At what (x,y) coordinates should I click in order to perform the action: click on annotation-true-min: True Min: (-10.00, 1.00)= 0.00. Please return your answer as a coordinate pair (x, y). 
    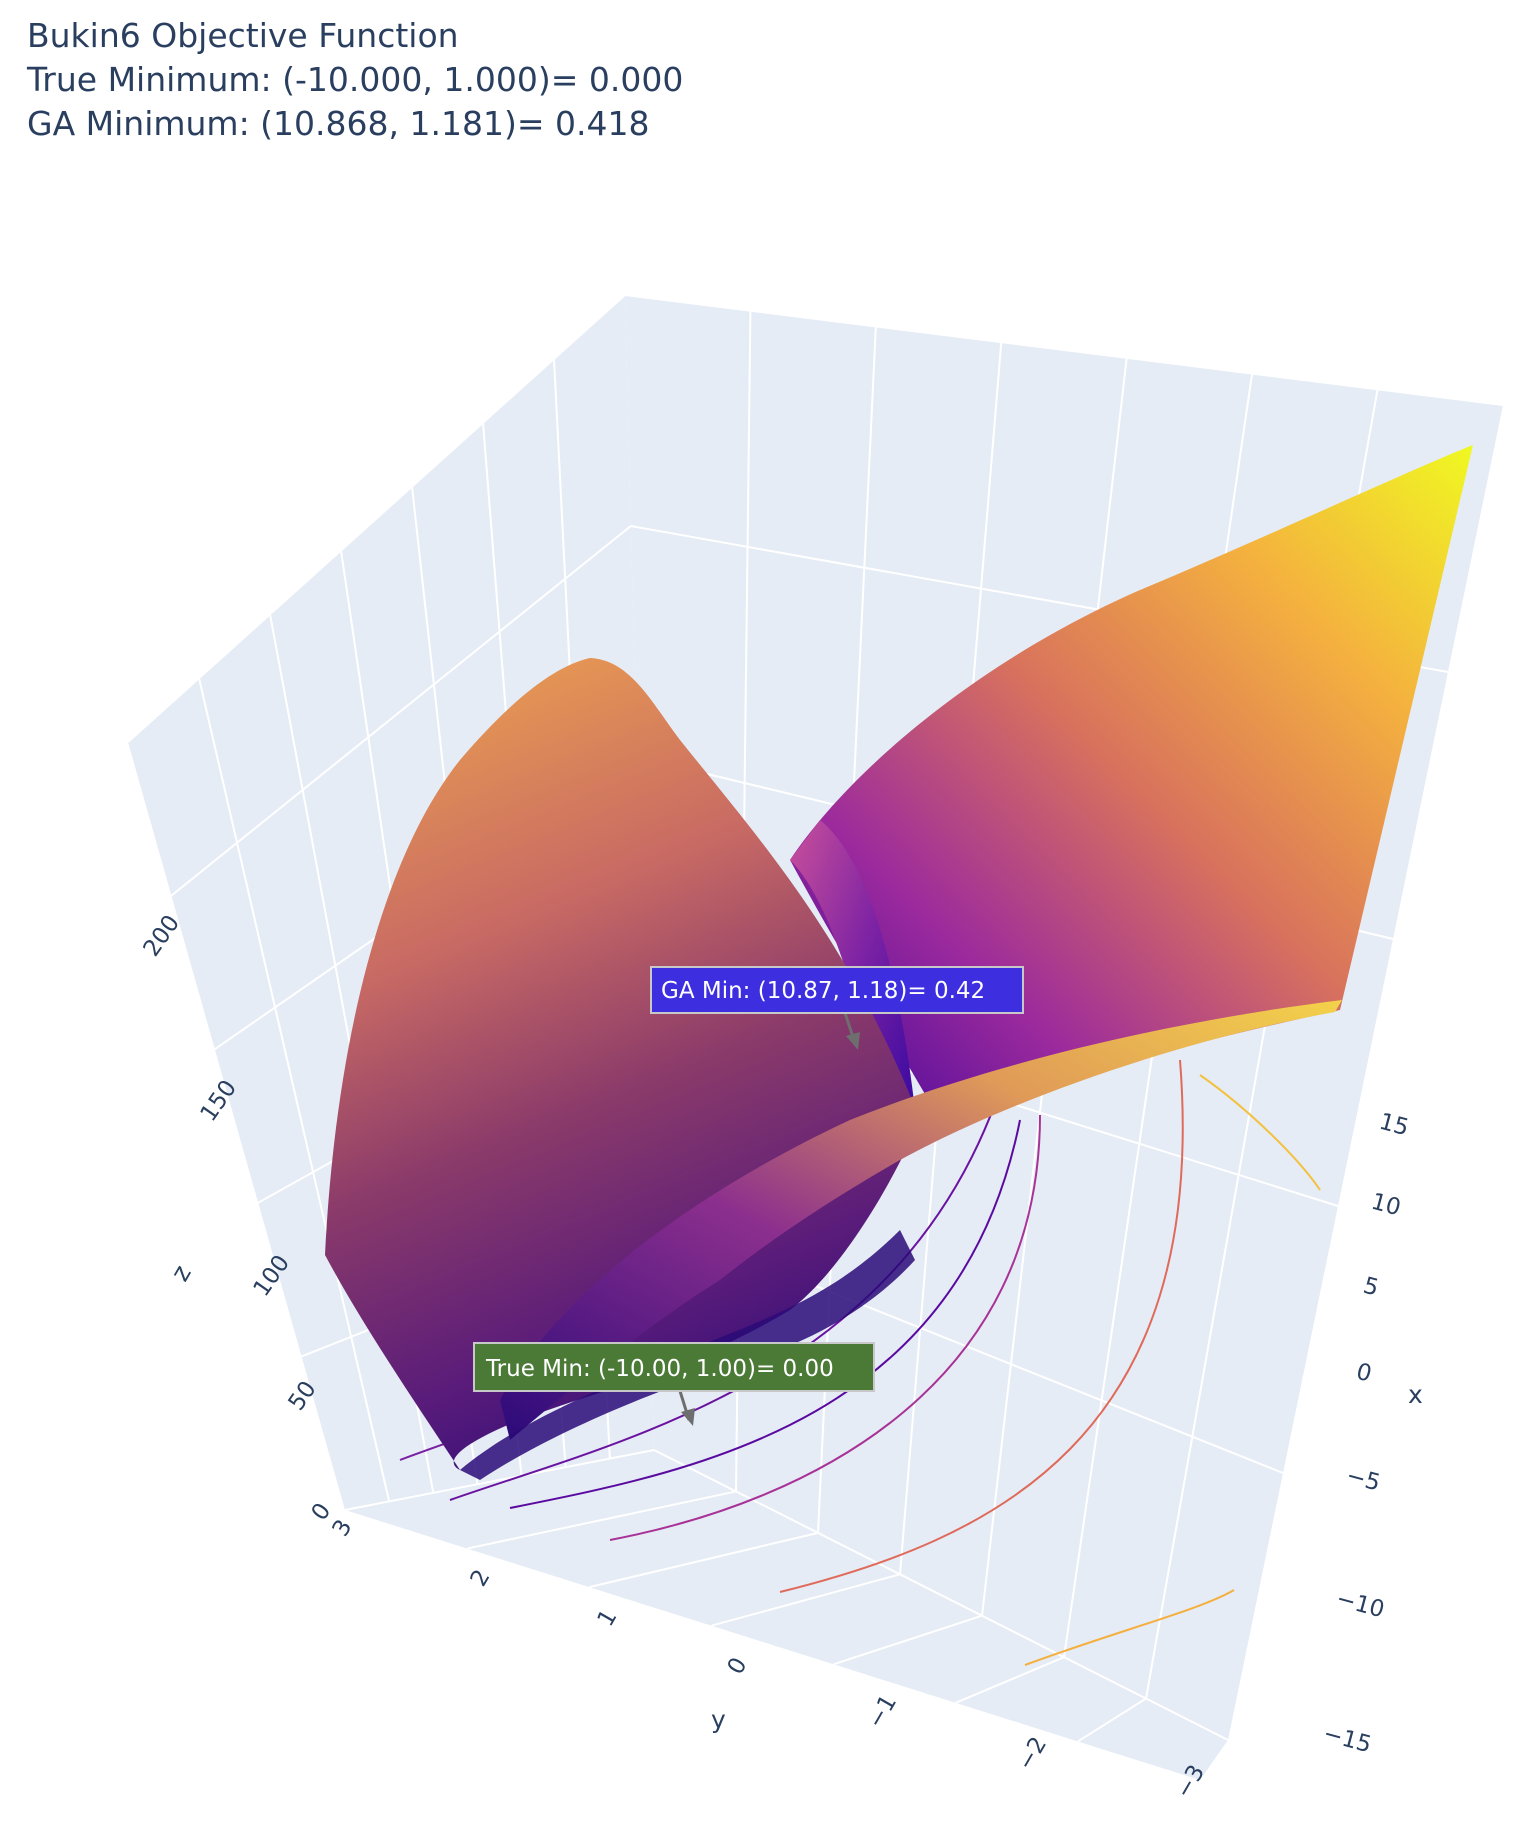
    Looking at the image, I should click on (674, 1384).